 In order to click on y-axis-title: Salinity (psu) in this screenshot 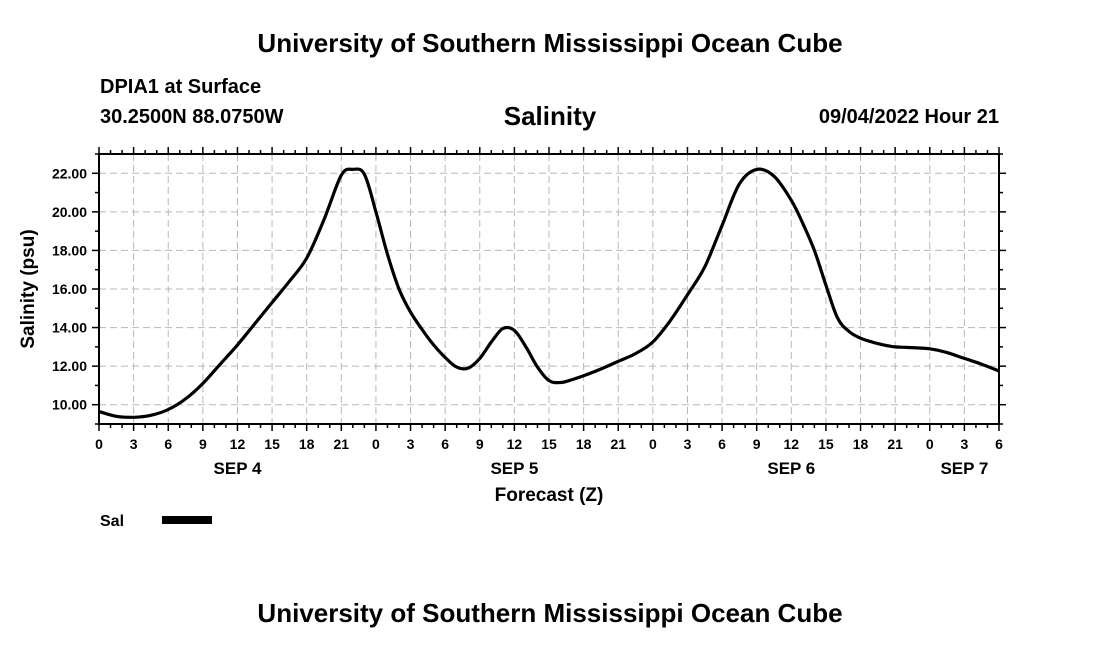, I will do `click(28, 288)`.